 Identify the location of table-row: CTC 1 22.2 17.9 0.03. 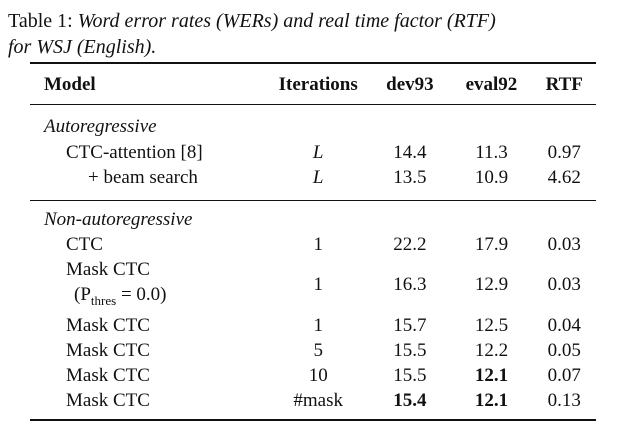
(313, 244).